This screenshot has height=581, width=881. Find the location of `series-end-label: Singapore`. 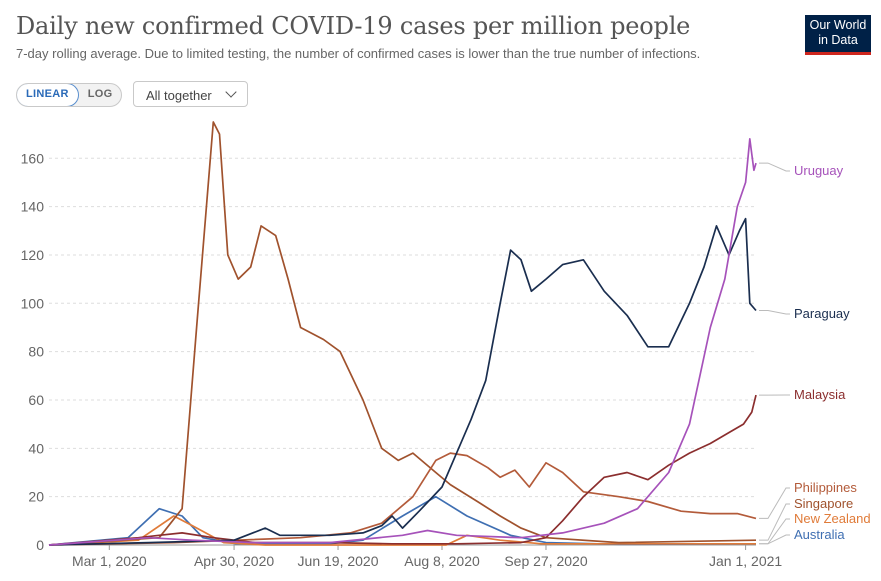

series-end-label: Singapore is located at coordinates (823, 503).